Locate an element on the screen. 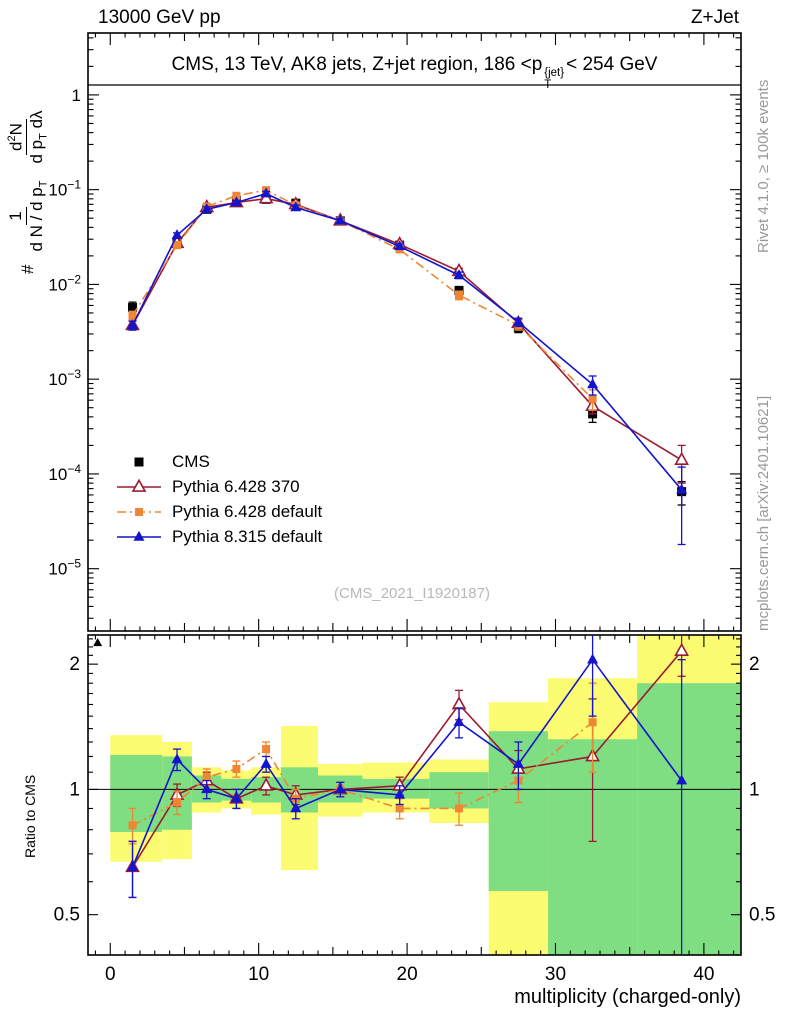  legend-label: Pythia 8.315 default is located at coordinates (247, 536).